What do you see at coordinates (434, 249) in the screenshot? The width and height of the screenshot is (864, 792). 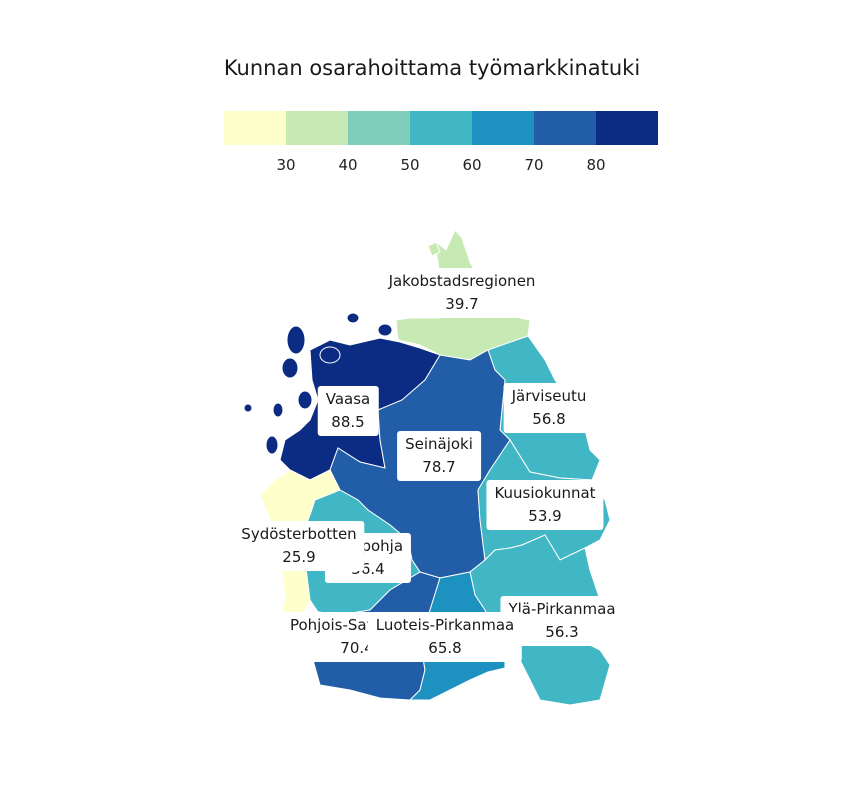 I see `region-jakobstadsregionen-island` at bounding box center [434, 249].